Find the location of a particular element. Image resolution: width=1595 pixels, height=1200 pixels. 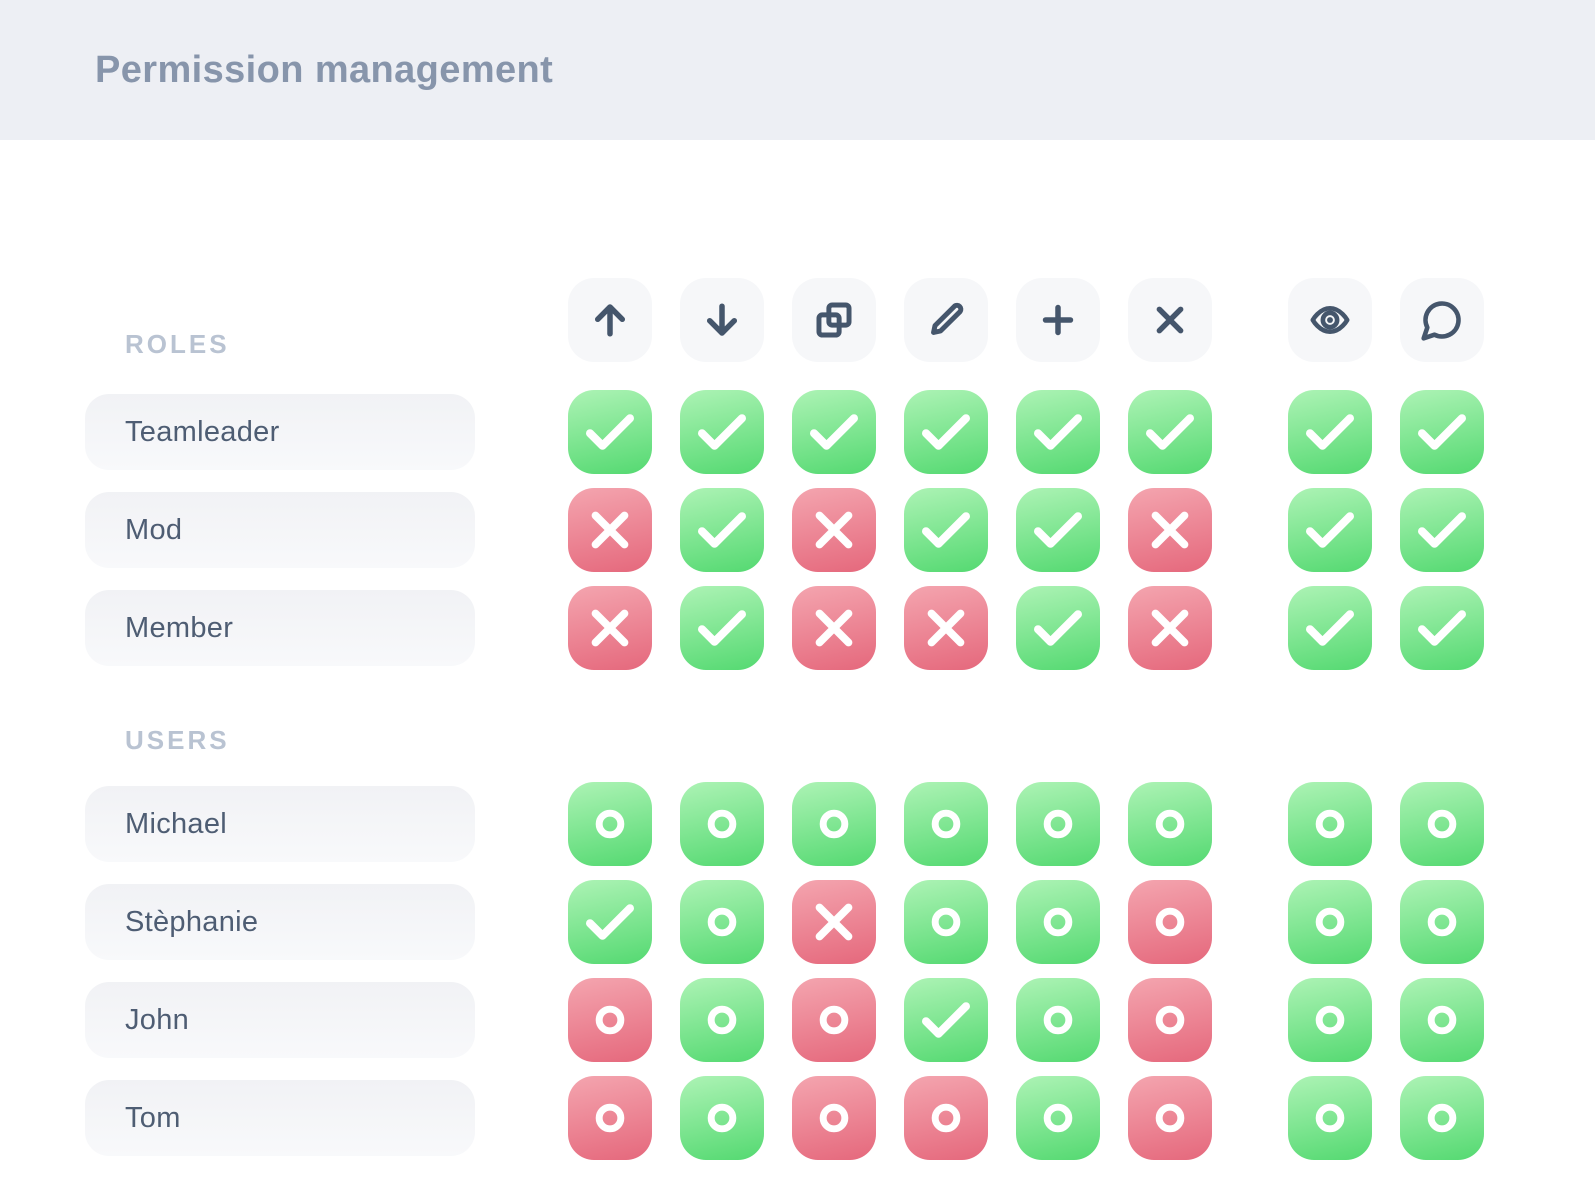

user-name-pill: Stèphanie is located at coordinates (280, 922).